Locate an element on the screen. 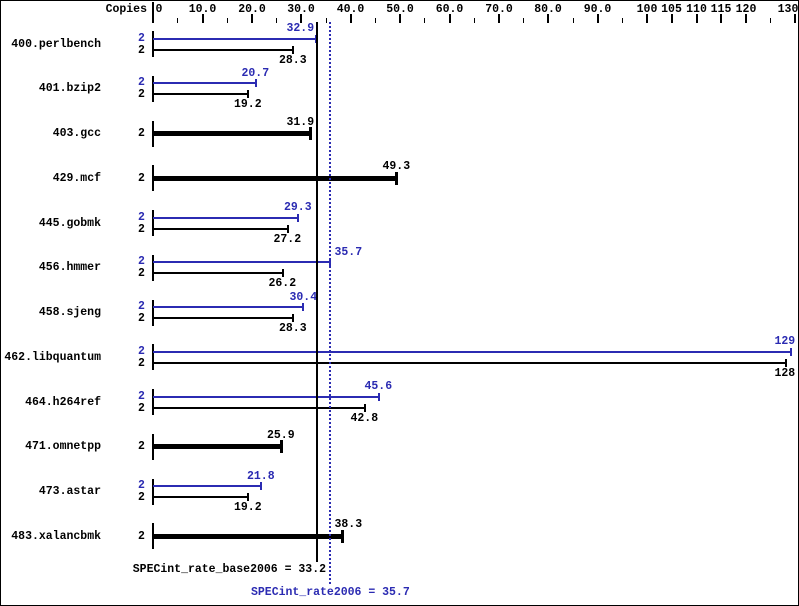 The image size is (799, 606). axis-tick-label: 40.0 is located at coordinates (350, 9).